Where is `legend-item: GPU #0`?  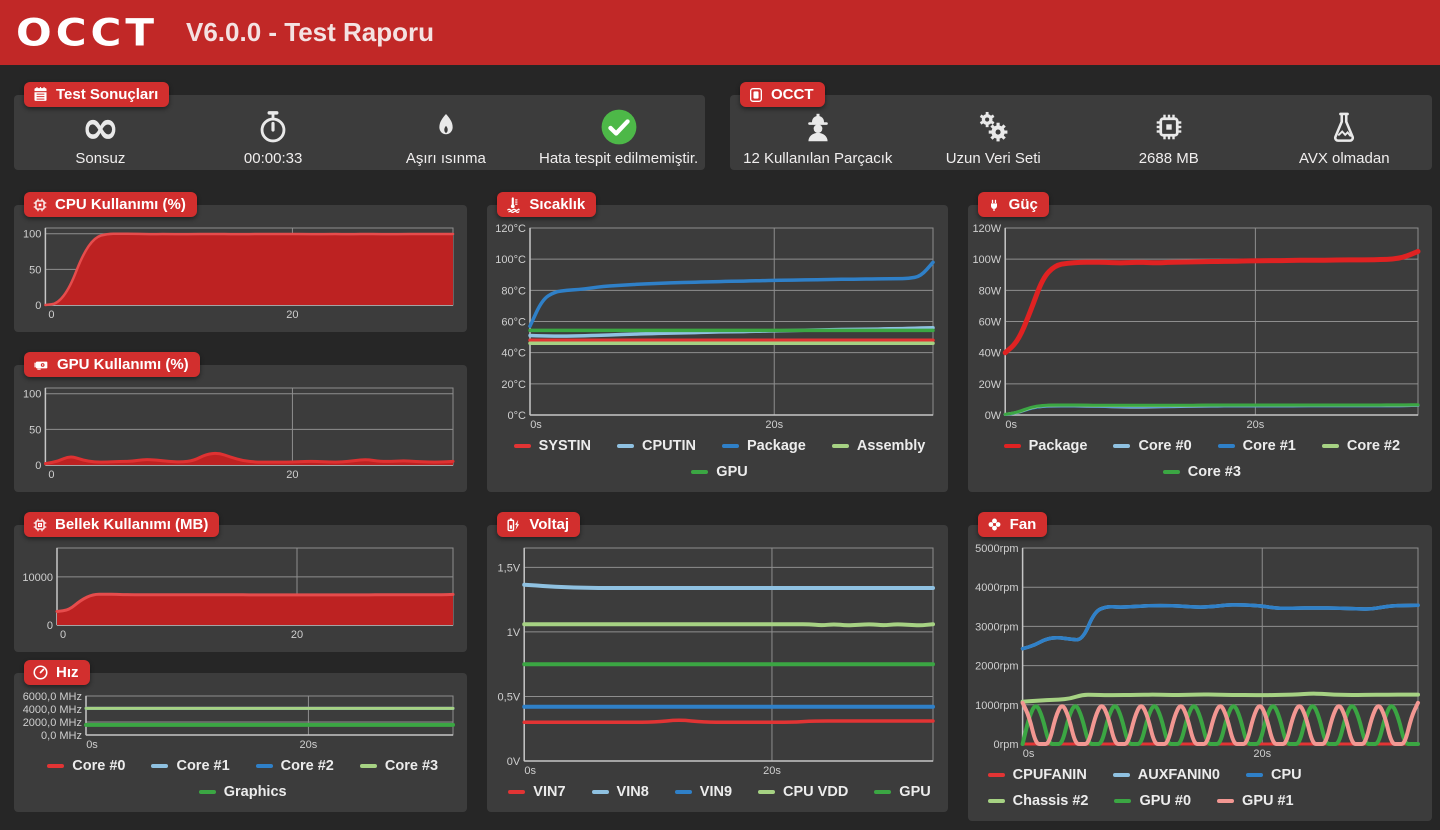
legend-item: GPU #0 is located at coordinates (1152, 801).